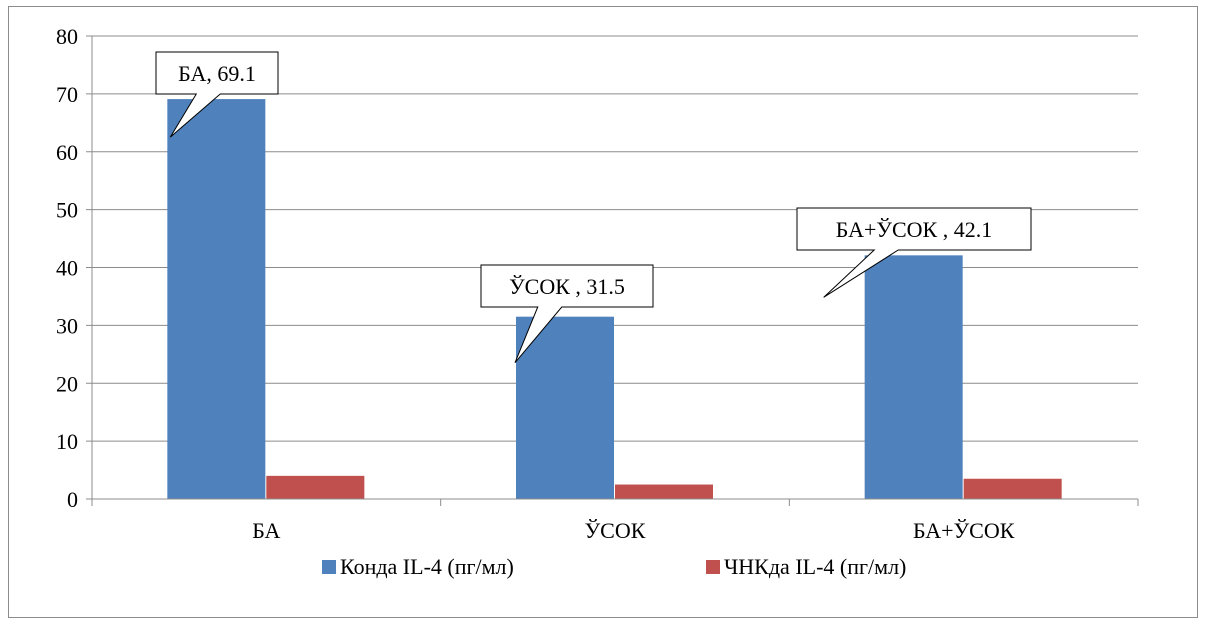 The height and width of the screenshot is (626, 1210). What do you see at coordinates (567, 286) in the screenshot?
I see `callout-label: ЎСОК , 31.5` at bounding box center [567, 286].